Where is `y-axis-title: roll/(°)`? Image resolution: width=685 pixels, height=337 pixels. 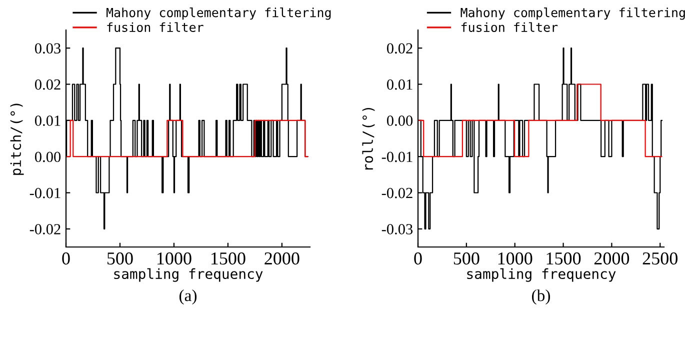
y-axis-title: roll/(°) is located at coordinates (368, 139).